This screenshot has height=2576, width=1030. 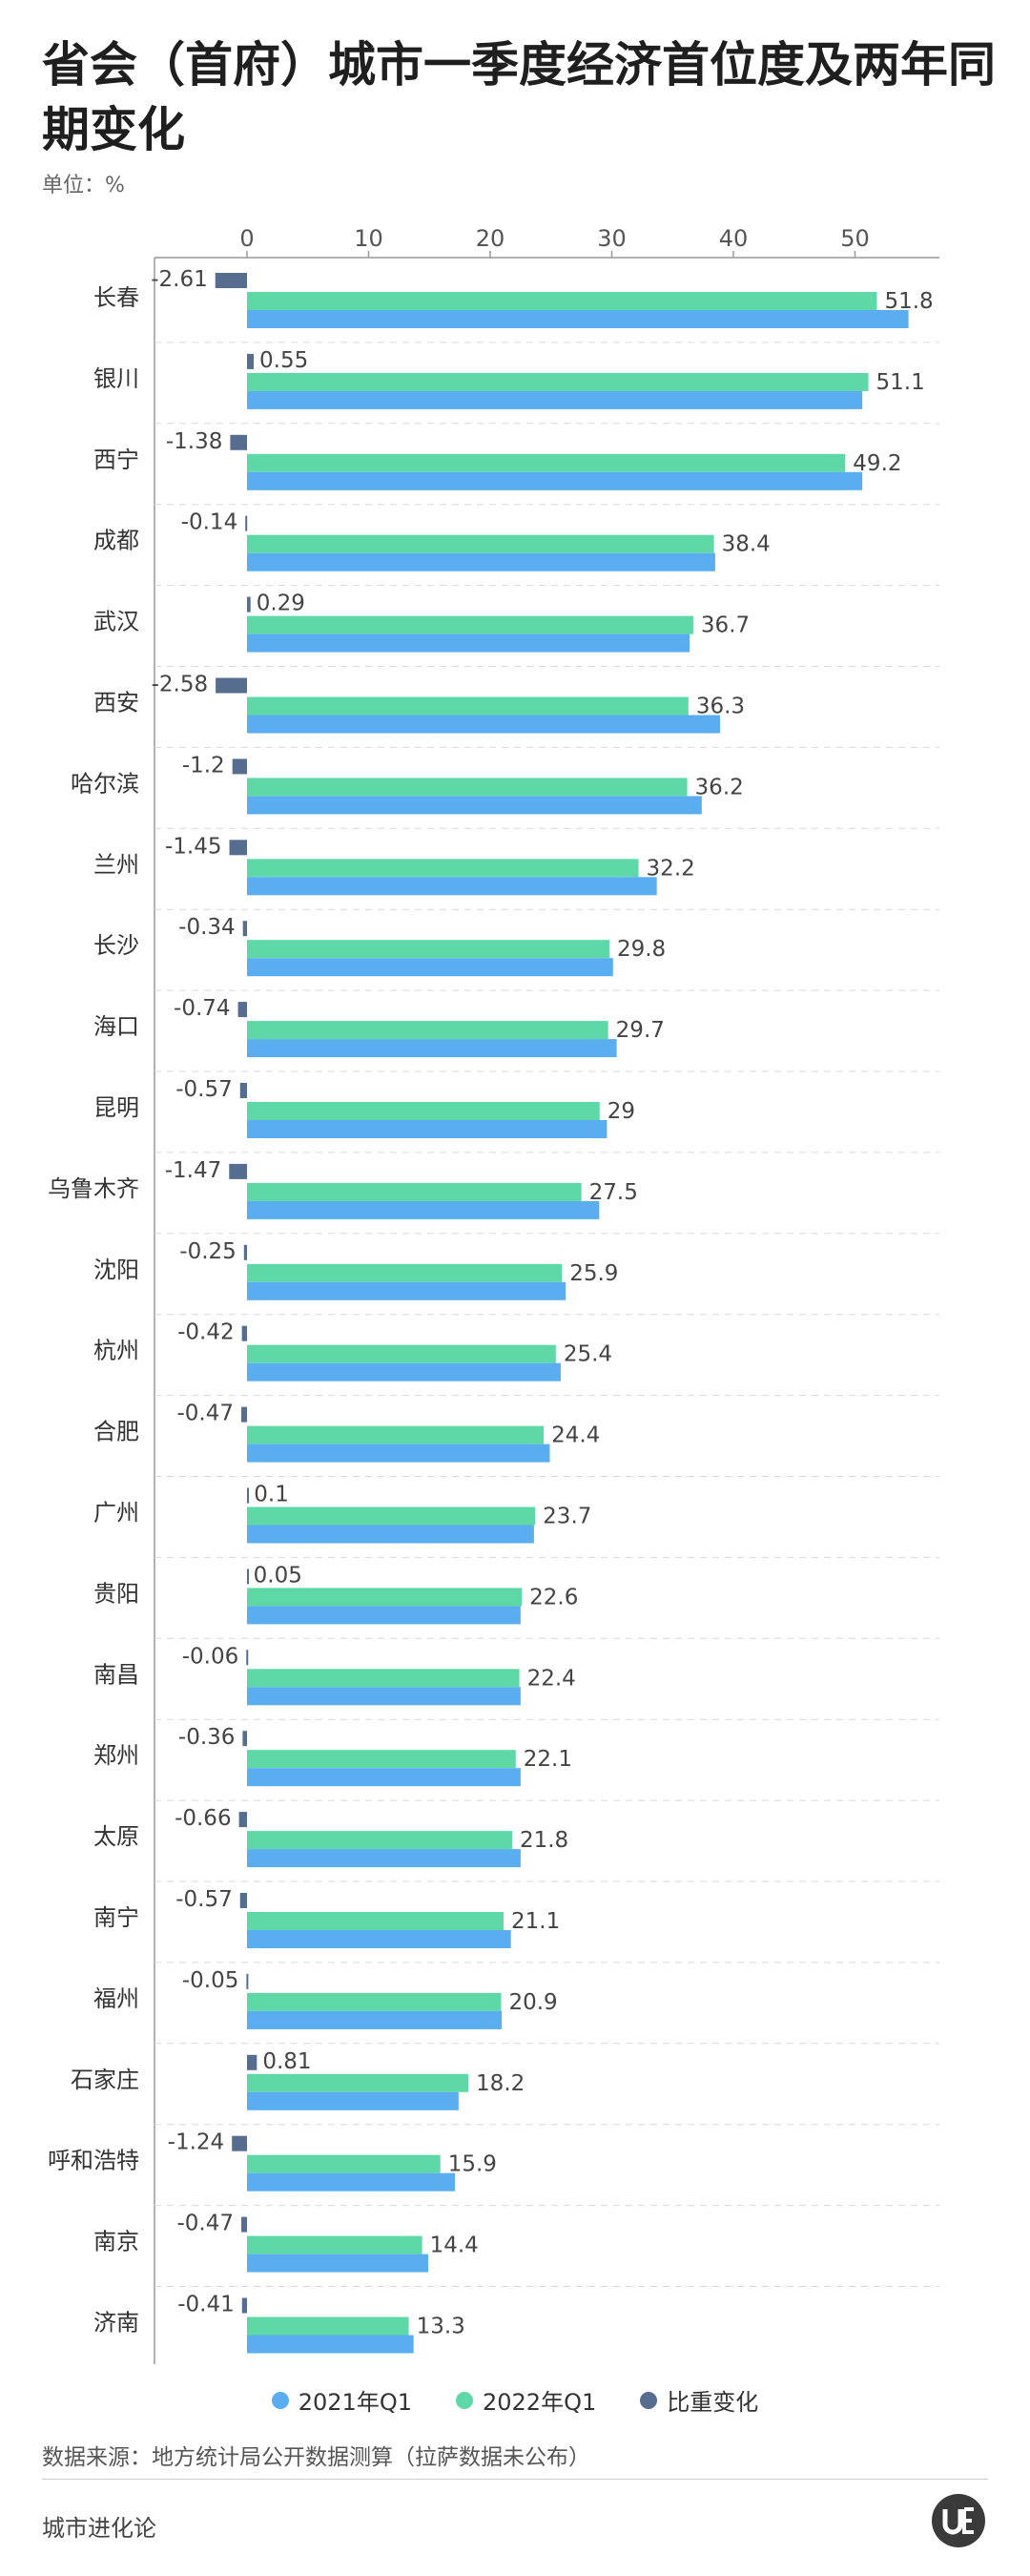 I want to click on brand-name: 城市进化论, so click(x=99, y=2528).